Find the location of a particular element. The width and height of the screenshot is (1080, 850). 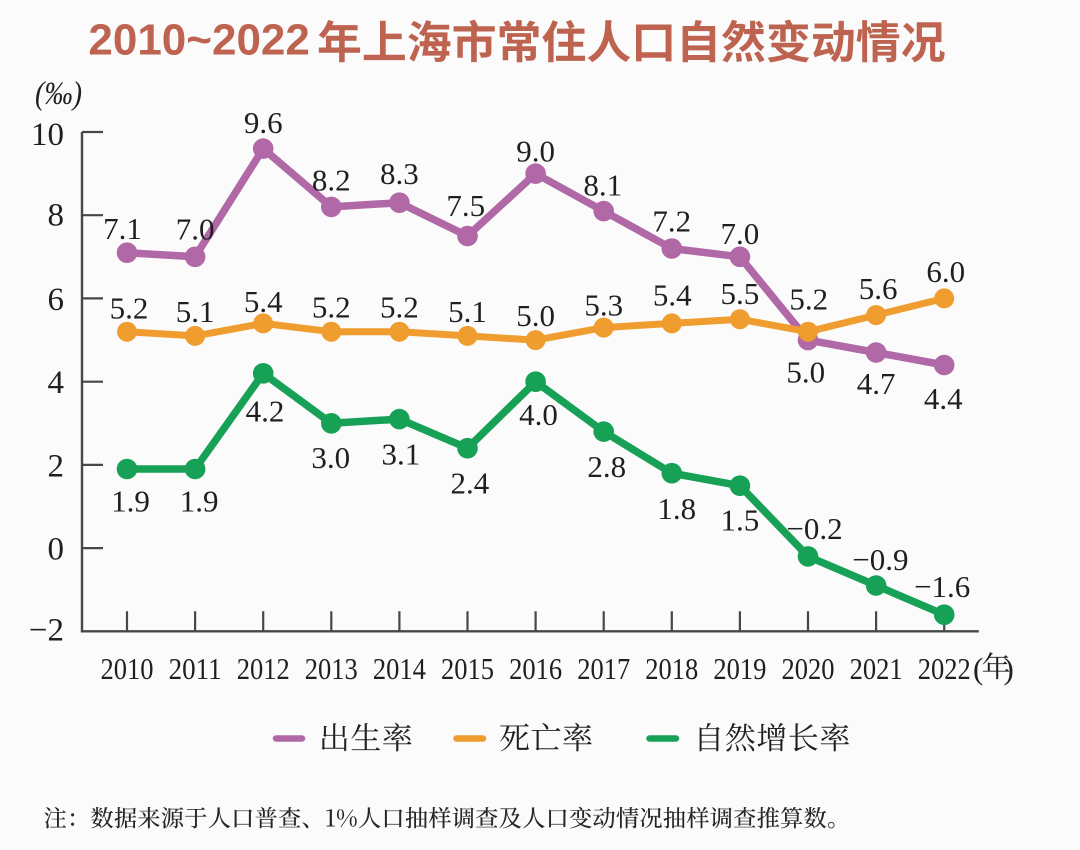

svg-text: 4.7 is located at coordinates (876, 383).